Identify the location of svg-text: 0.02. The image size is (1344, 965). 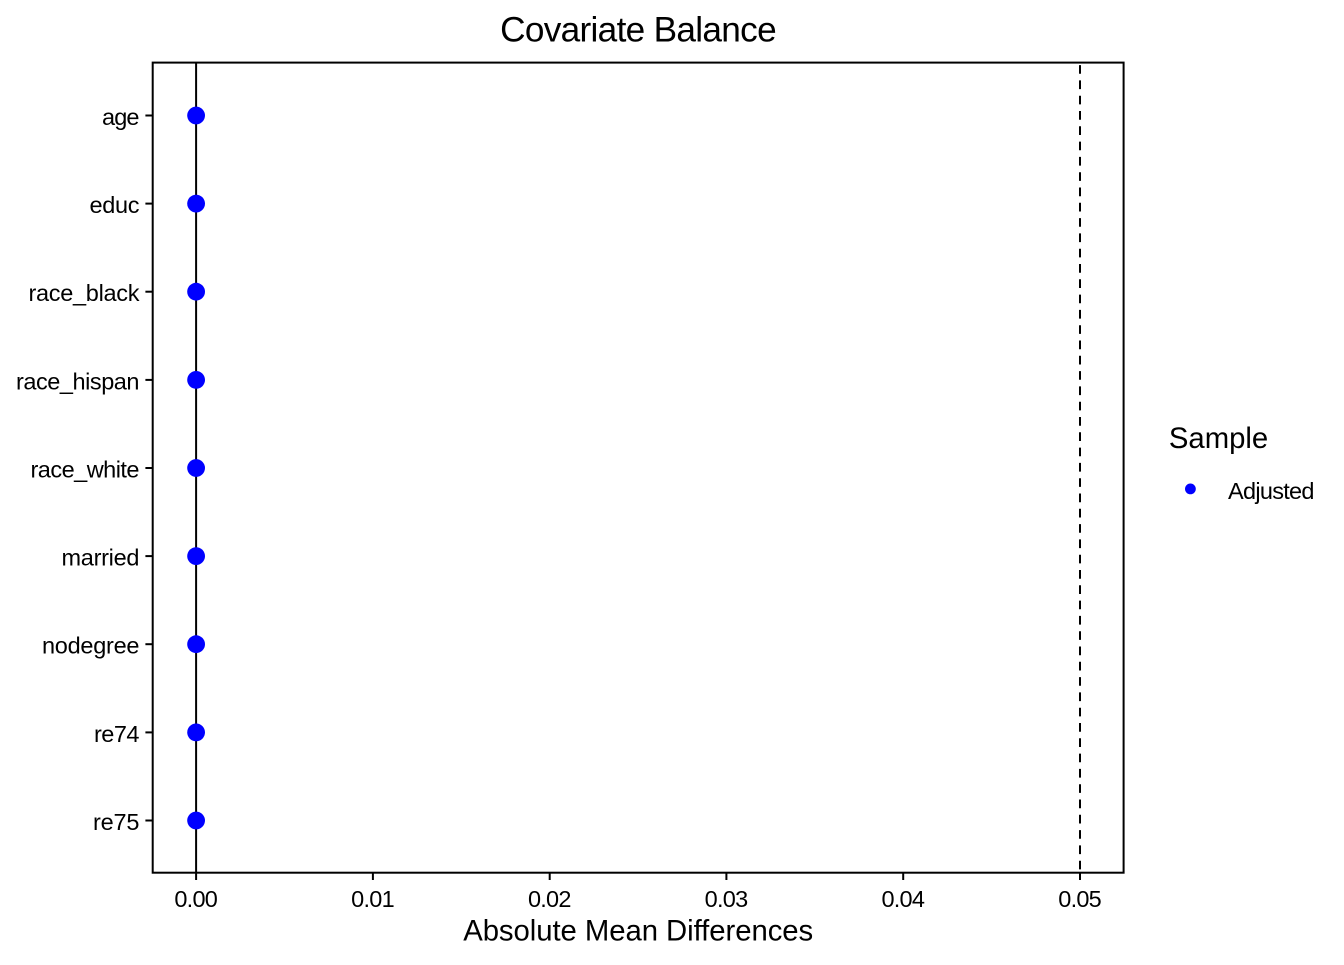
(550, 899).